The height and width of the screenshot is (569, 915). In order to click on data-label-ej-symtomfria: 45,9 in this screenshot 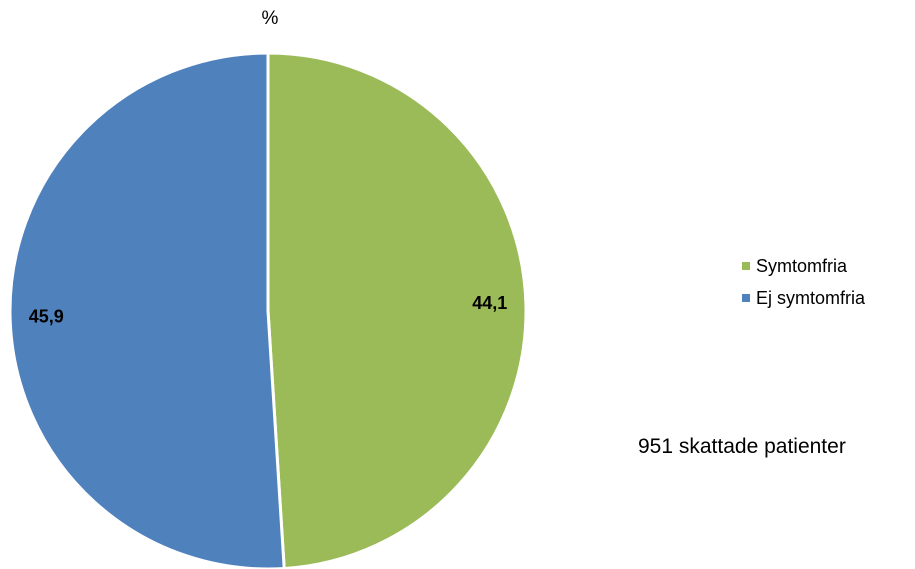, I will do `click(46, 317)`.